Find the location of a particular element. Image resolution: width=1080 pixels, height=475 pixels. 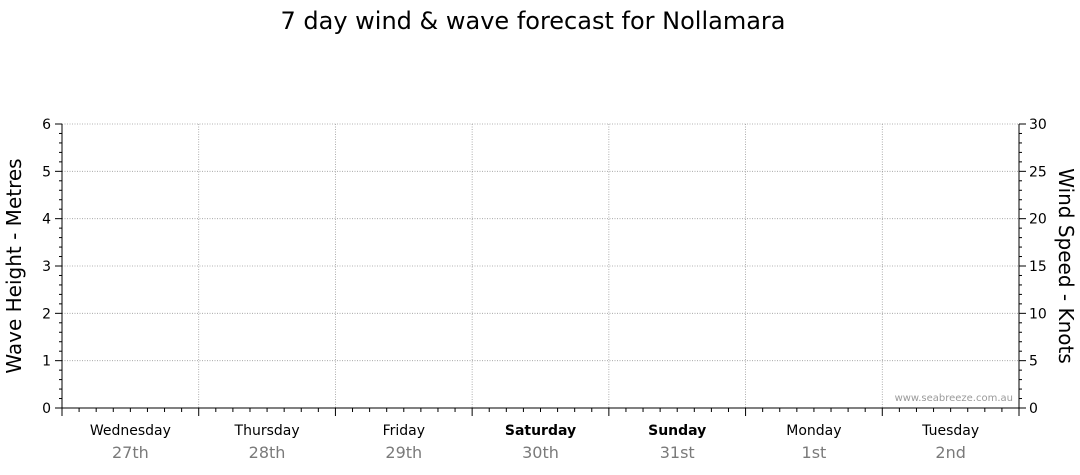

day-date-label: 27th is located at coordinates (130, 452).